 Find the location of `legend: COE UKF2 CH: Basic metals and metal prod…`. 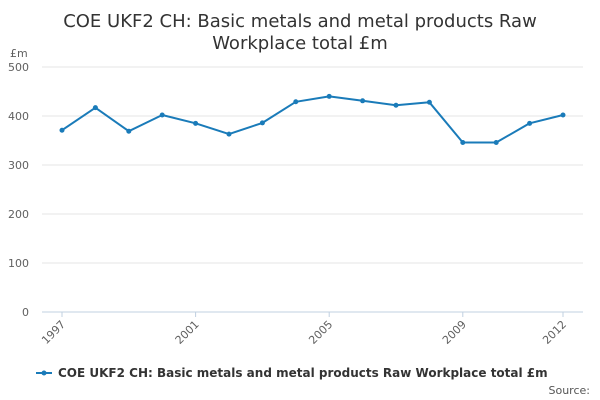

legend: COE UKF2 CH: Basic metals and metal prod… is located at coordinates (292, 373).